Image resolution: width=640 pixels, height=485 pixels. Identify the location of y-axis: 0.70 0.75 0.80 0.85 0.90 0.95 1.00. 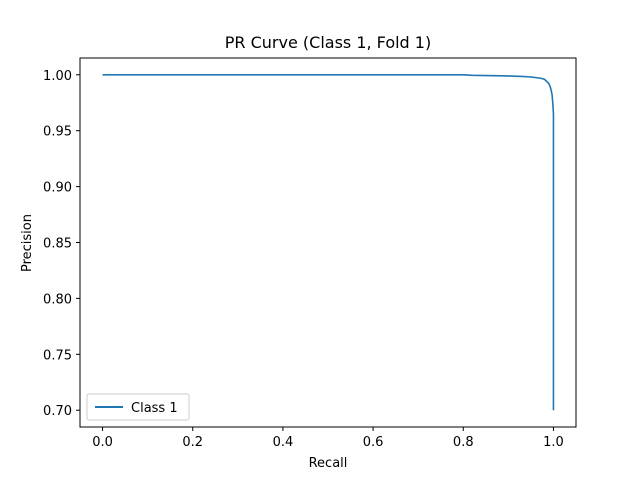
(61, 244).